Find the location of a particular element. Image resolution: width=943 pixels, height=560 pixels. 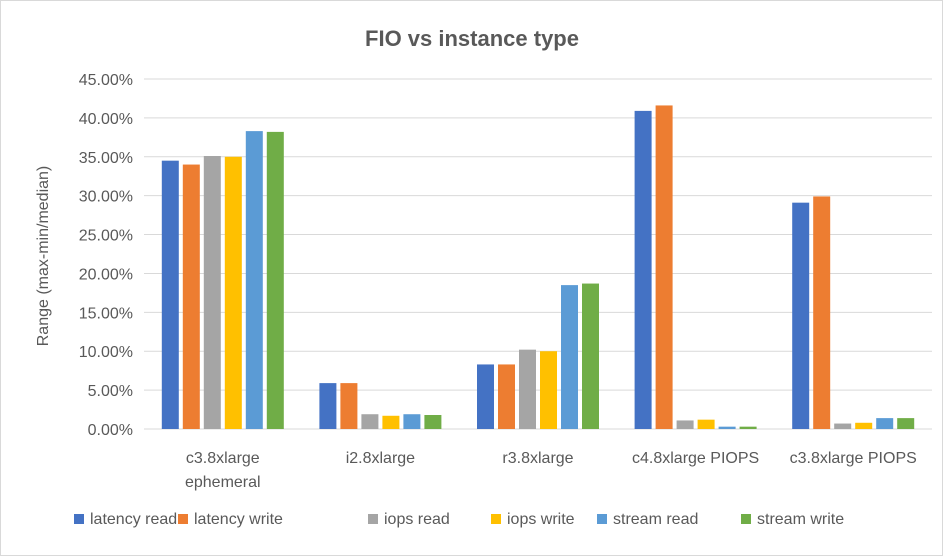

x-tick-label: r3.8xlarge is located at coordinates (537, 458).